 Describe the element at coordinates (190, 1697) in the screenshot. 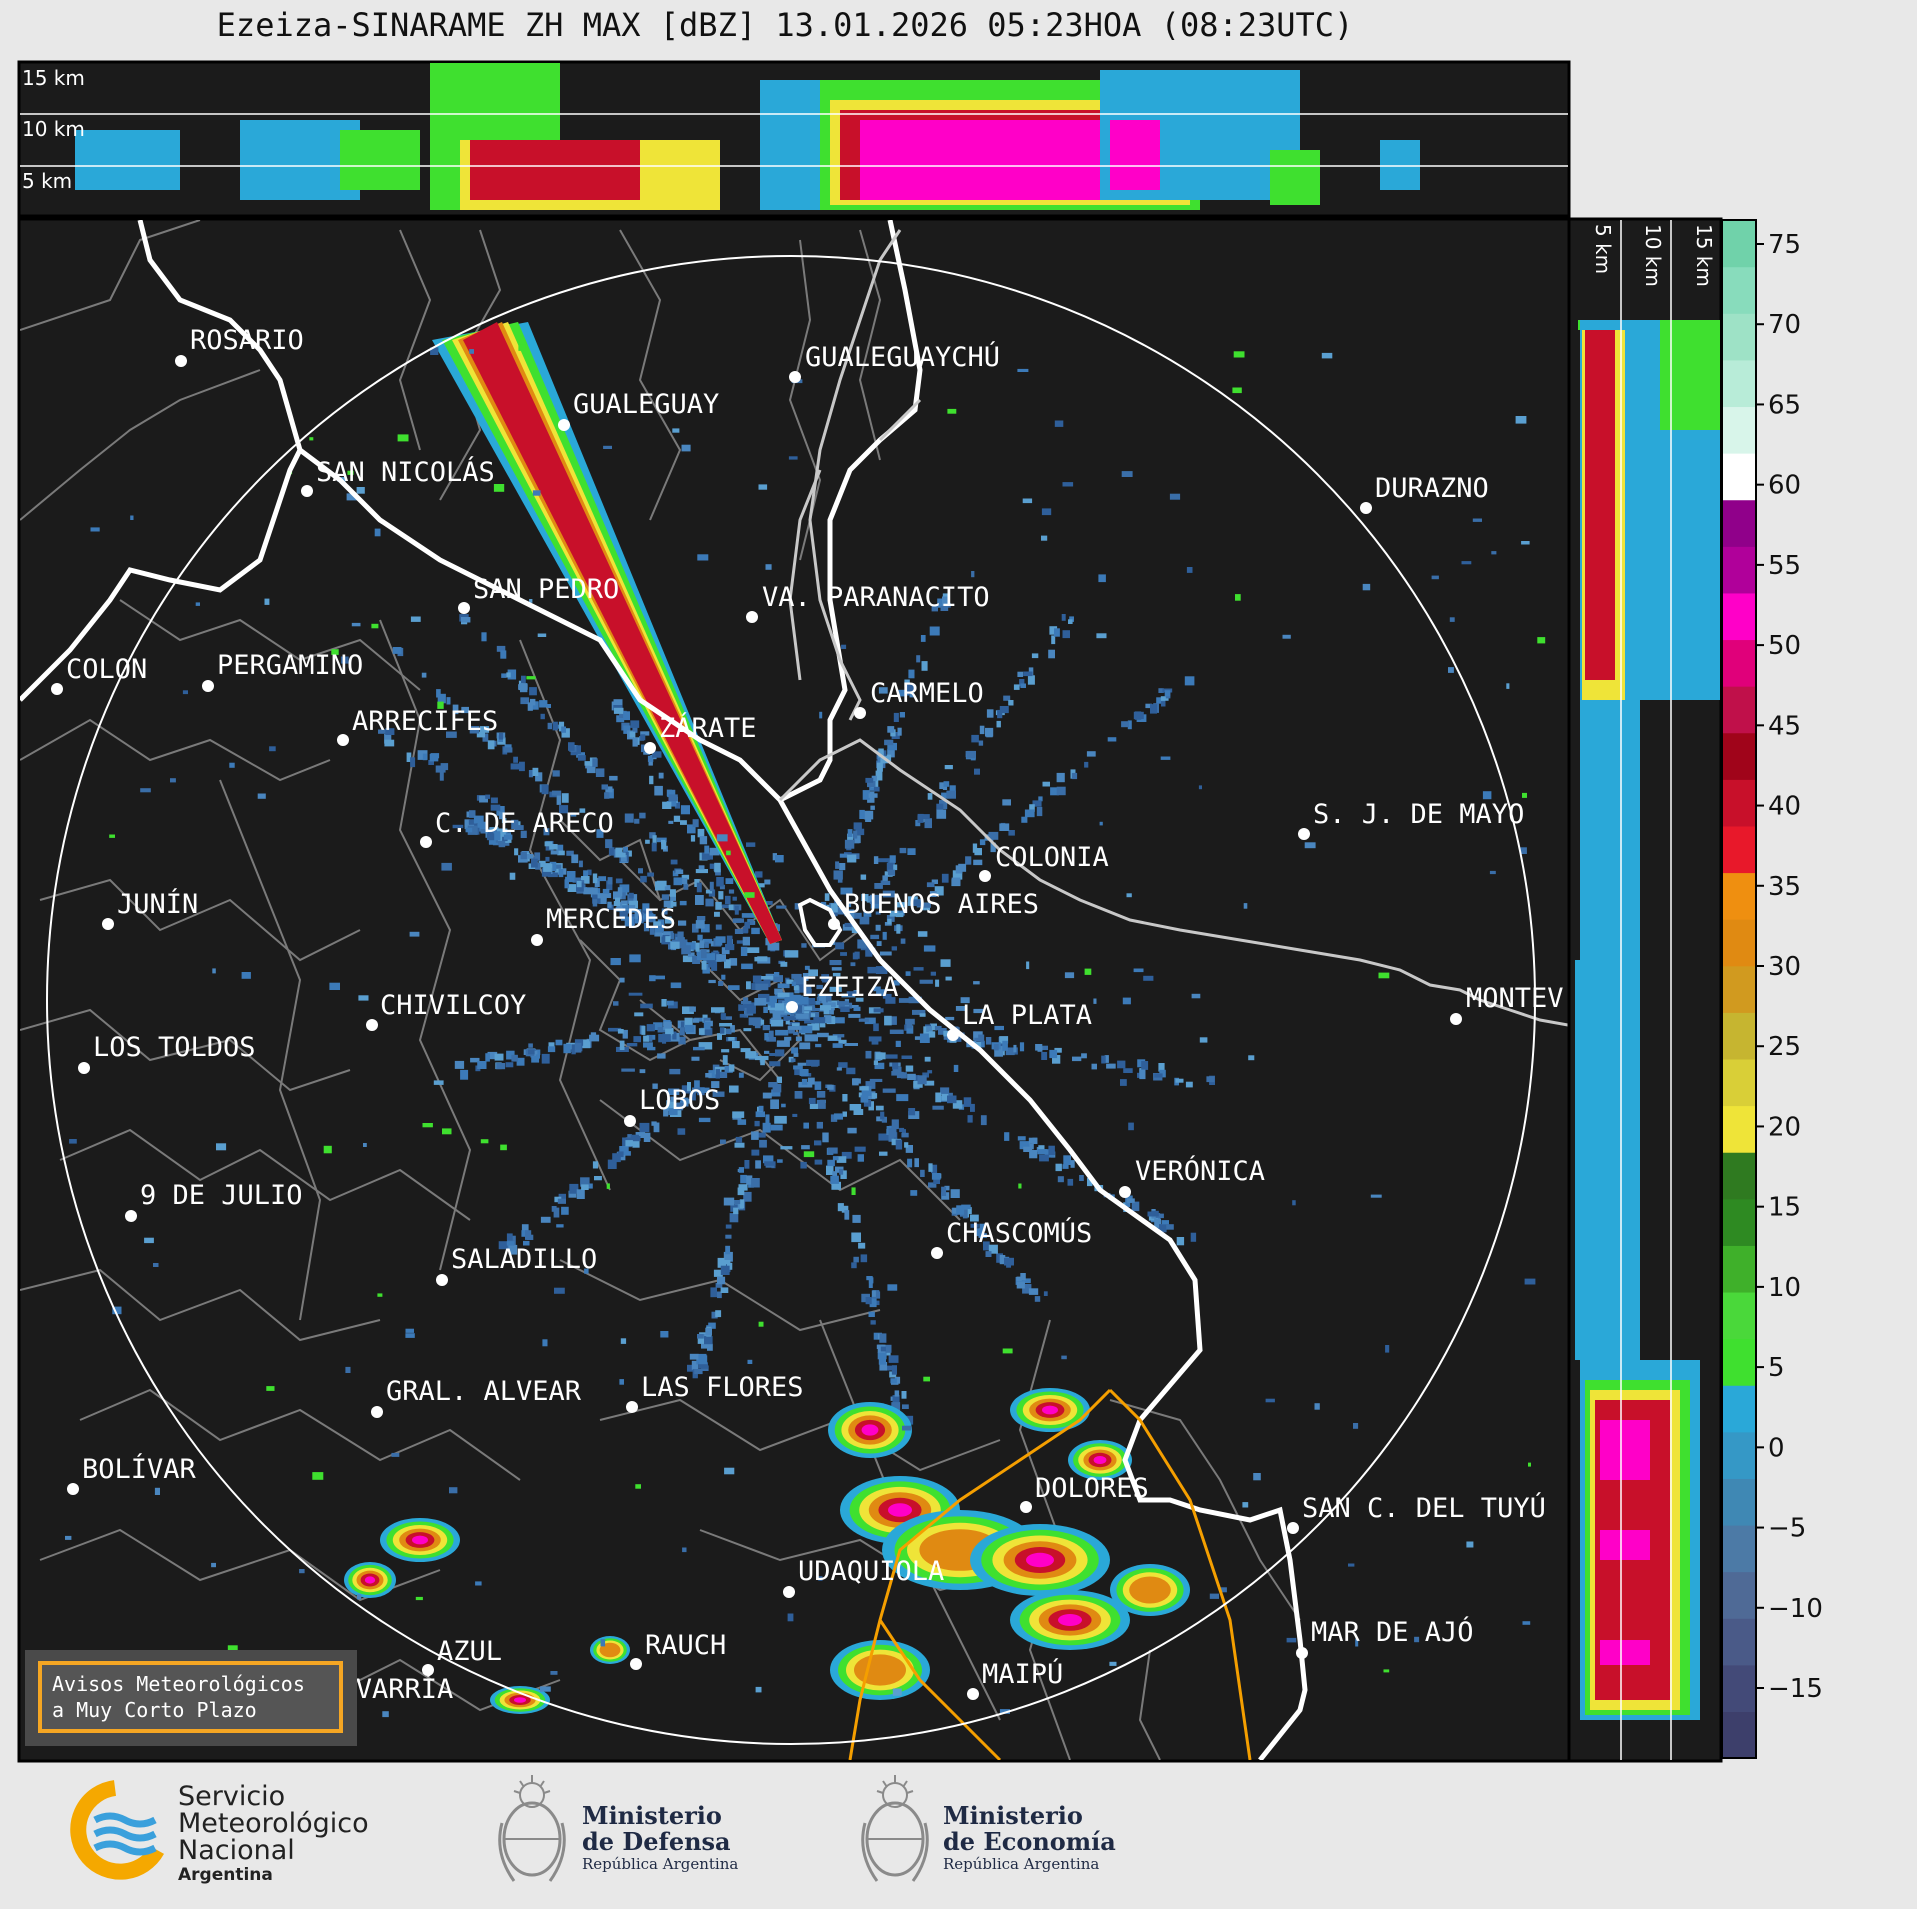

I see `warnings-button: Avisos Meteorológicos a Muy Corto Plazo` at that location.